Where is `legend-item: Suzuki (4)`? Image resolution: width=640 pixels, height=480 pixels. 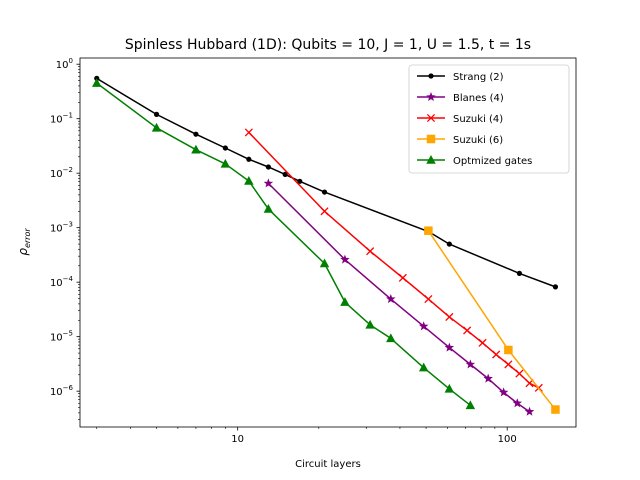
legend-item: Suzuki (4) is located at coordinates (460, 119).